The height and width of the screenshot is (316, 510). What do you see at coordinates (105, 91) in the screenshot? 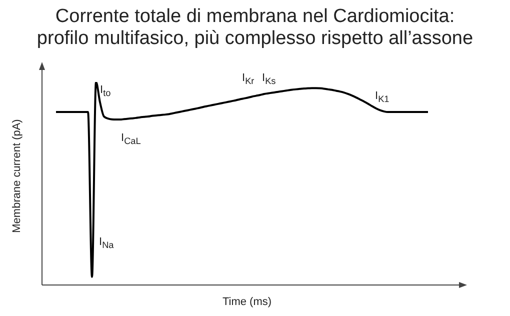
I see `annotation: I$_{to}$` at bounding box center [105, 91].